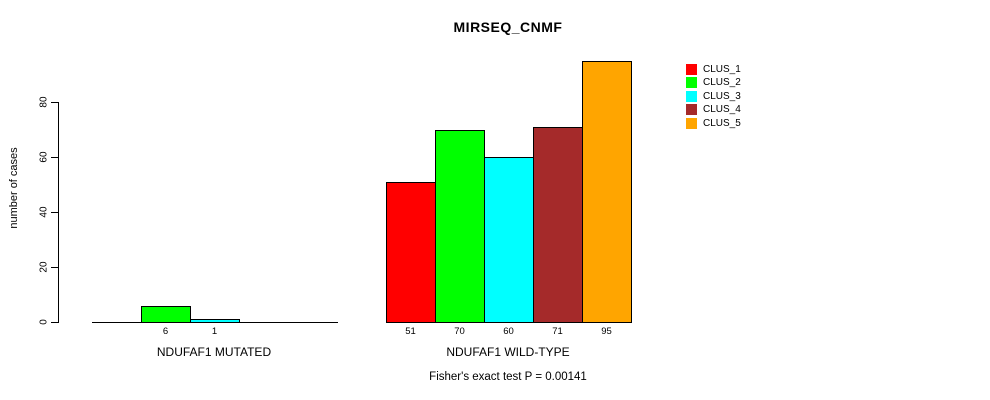 This screenshot has height=400, width=990. I want to click on legend-label-clus_3: CLUS_3, so click(722, 96).